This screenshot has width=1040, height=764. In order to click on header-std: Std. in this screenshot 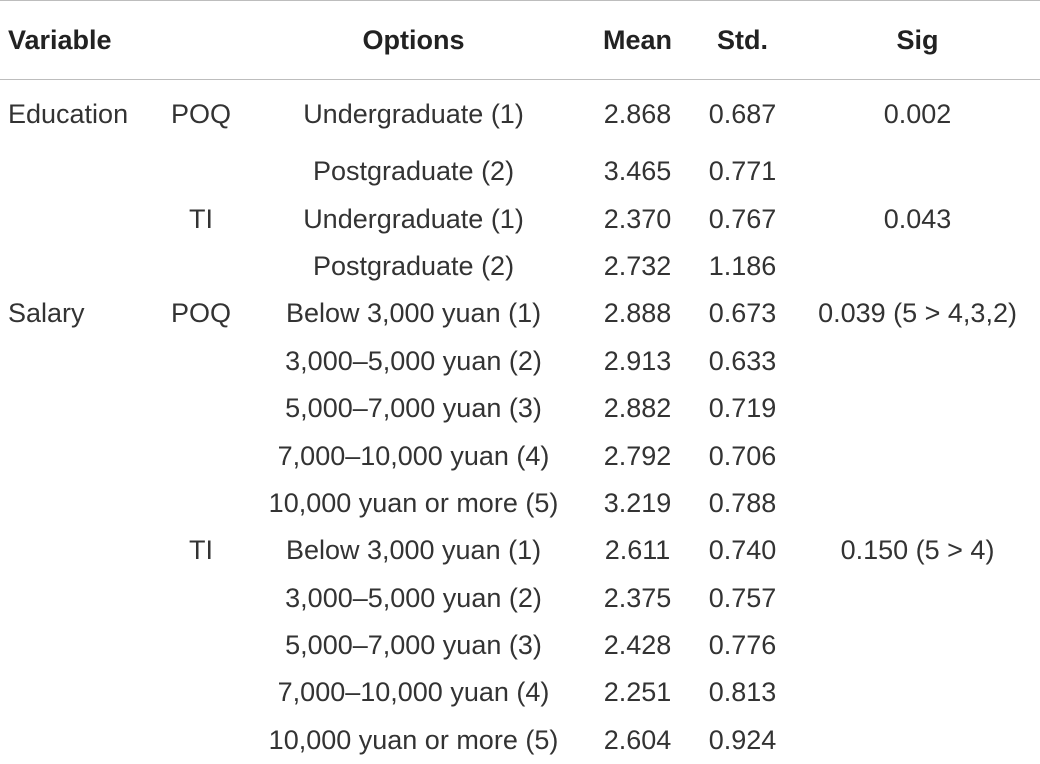, I will do `click(742, 40)`.